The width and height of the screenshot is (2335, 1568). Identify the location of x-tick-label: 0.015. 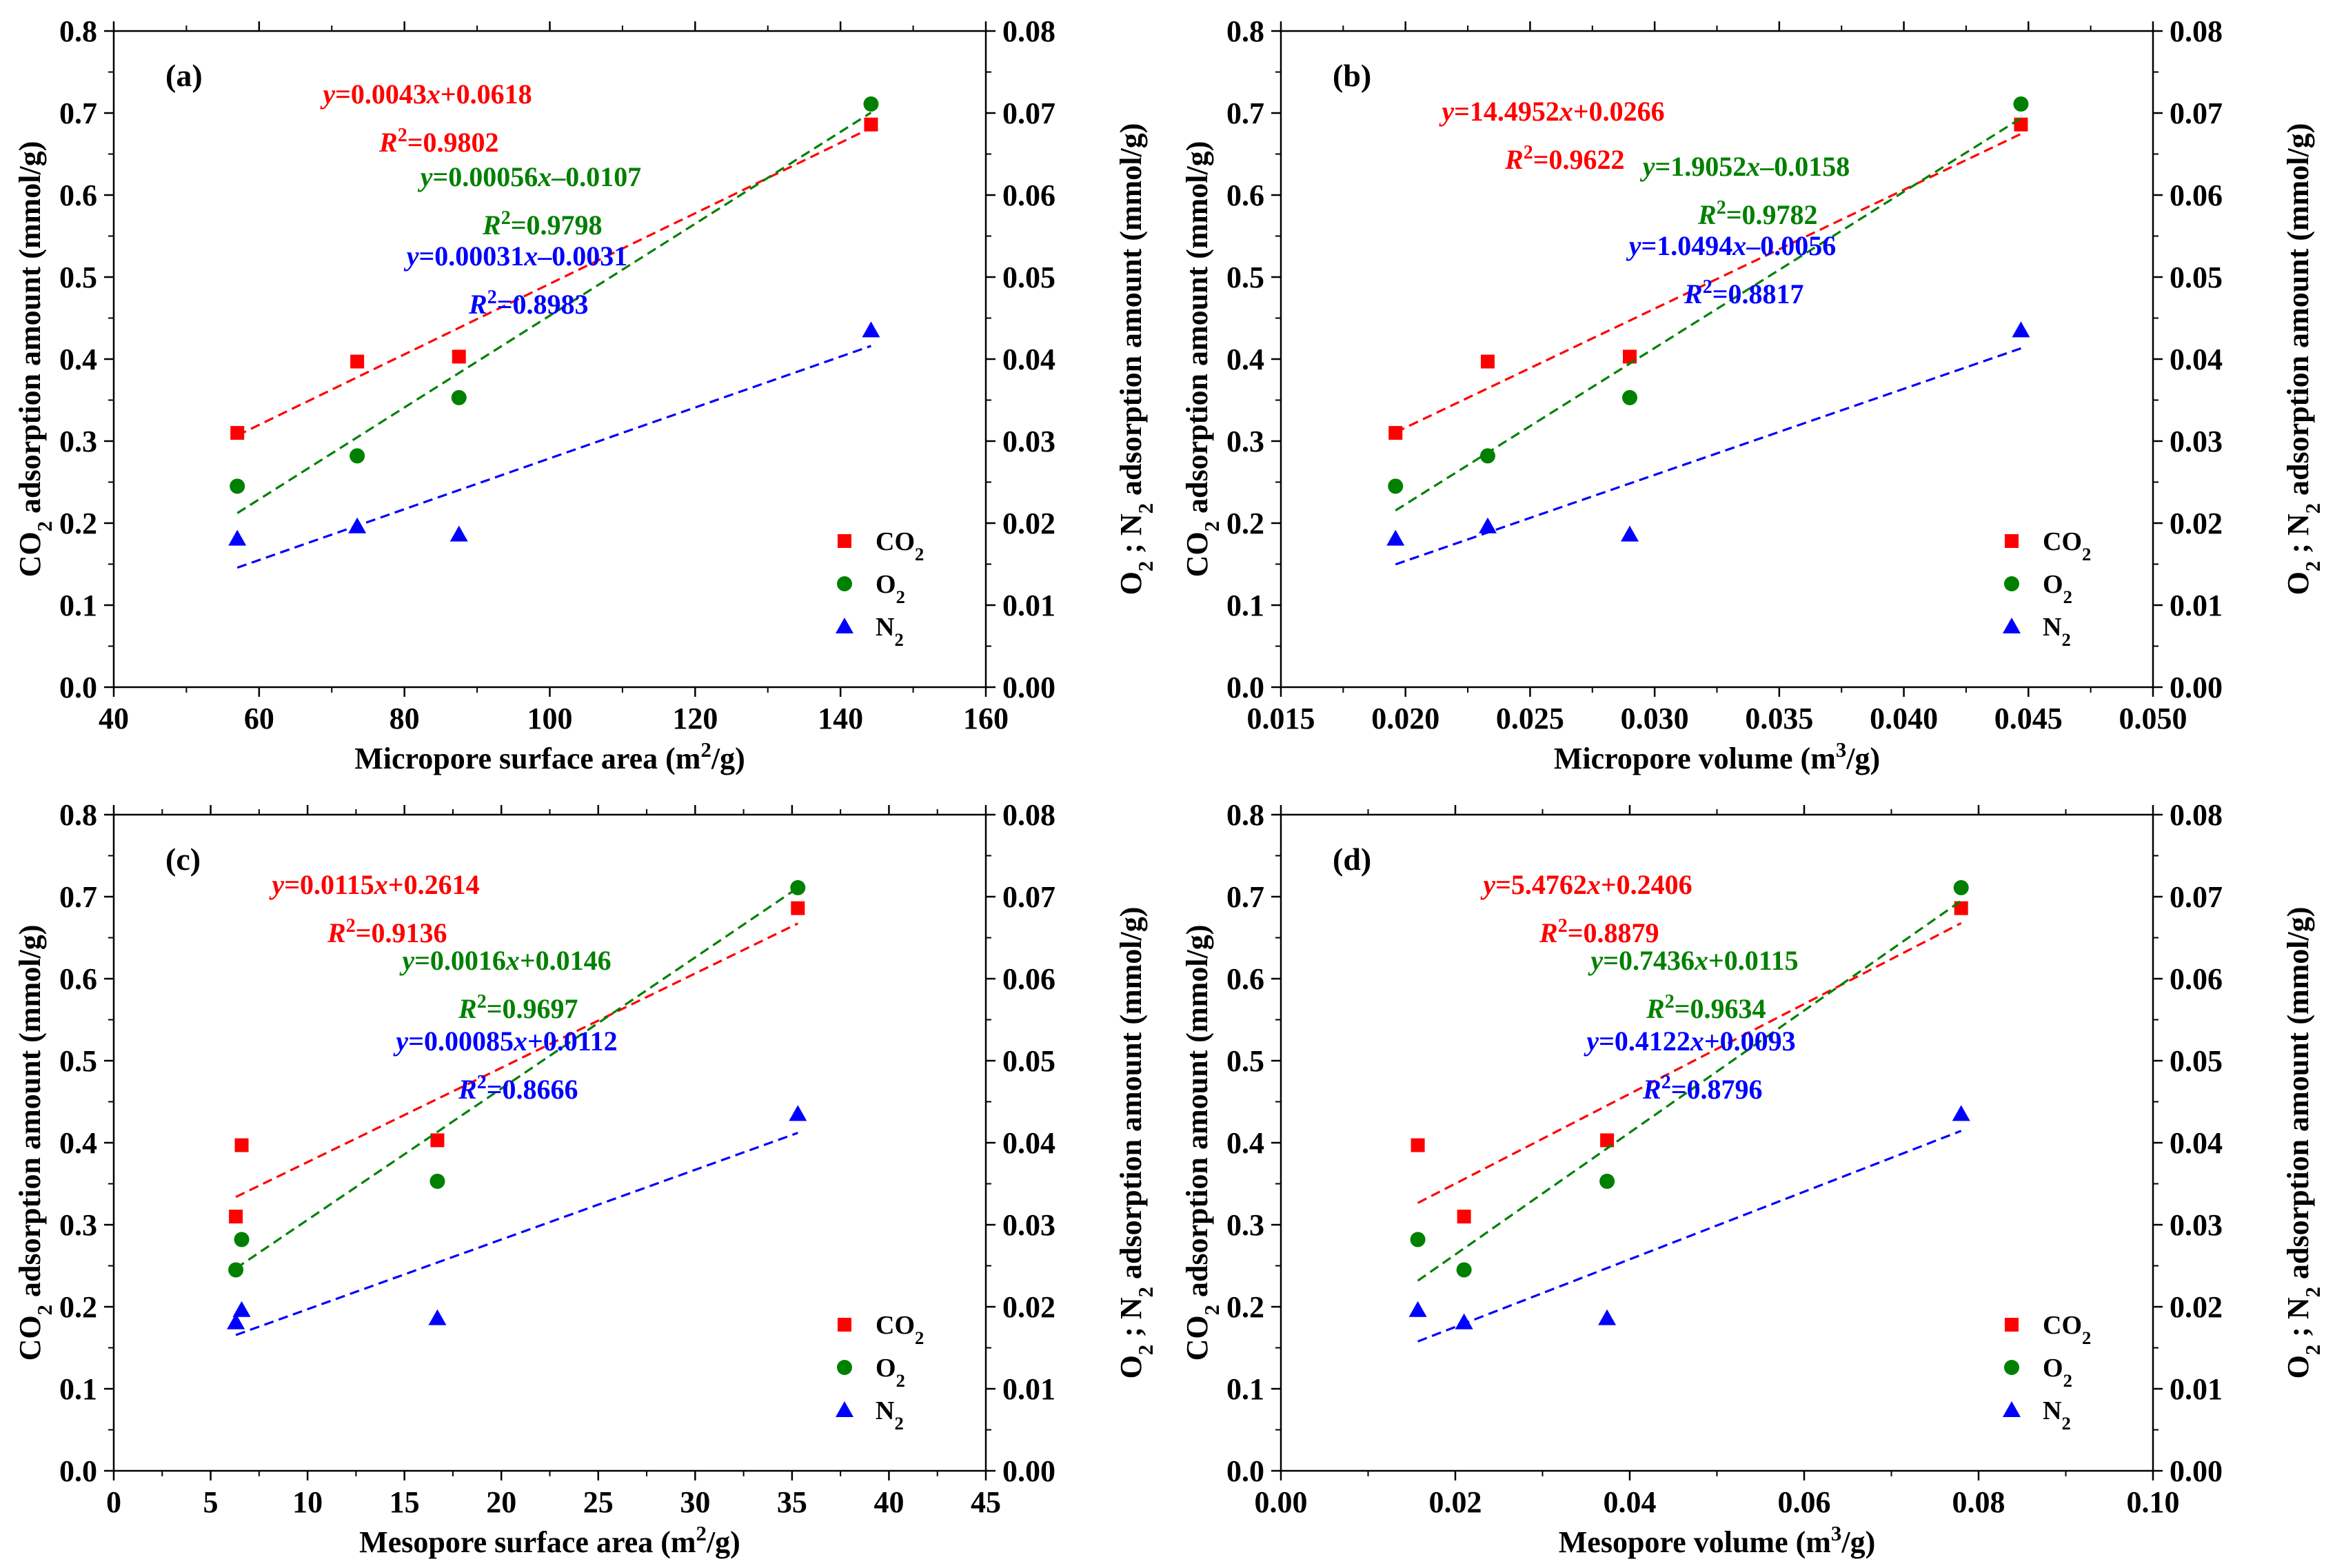
(1281, 718).